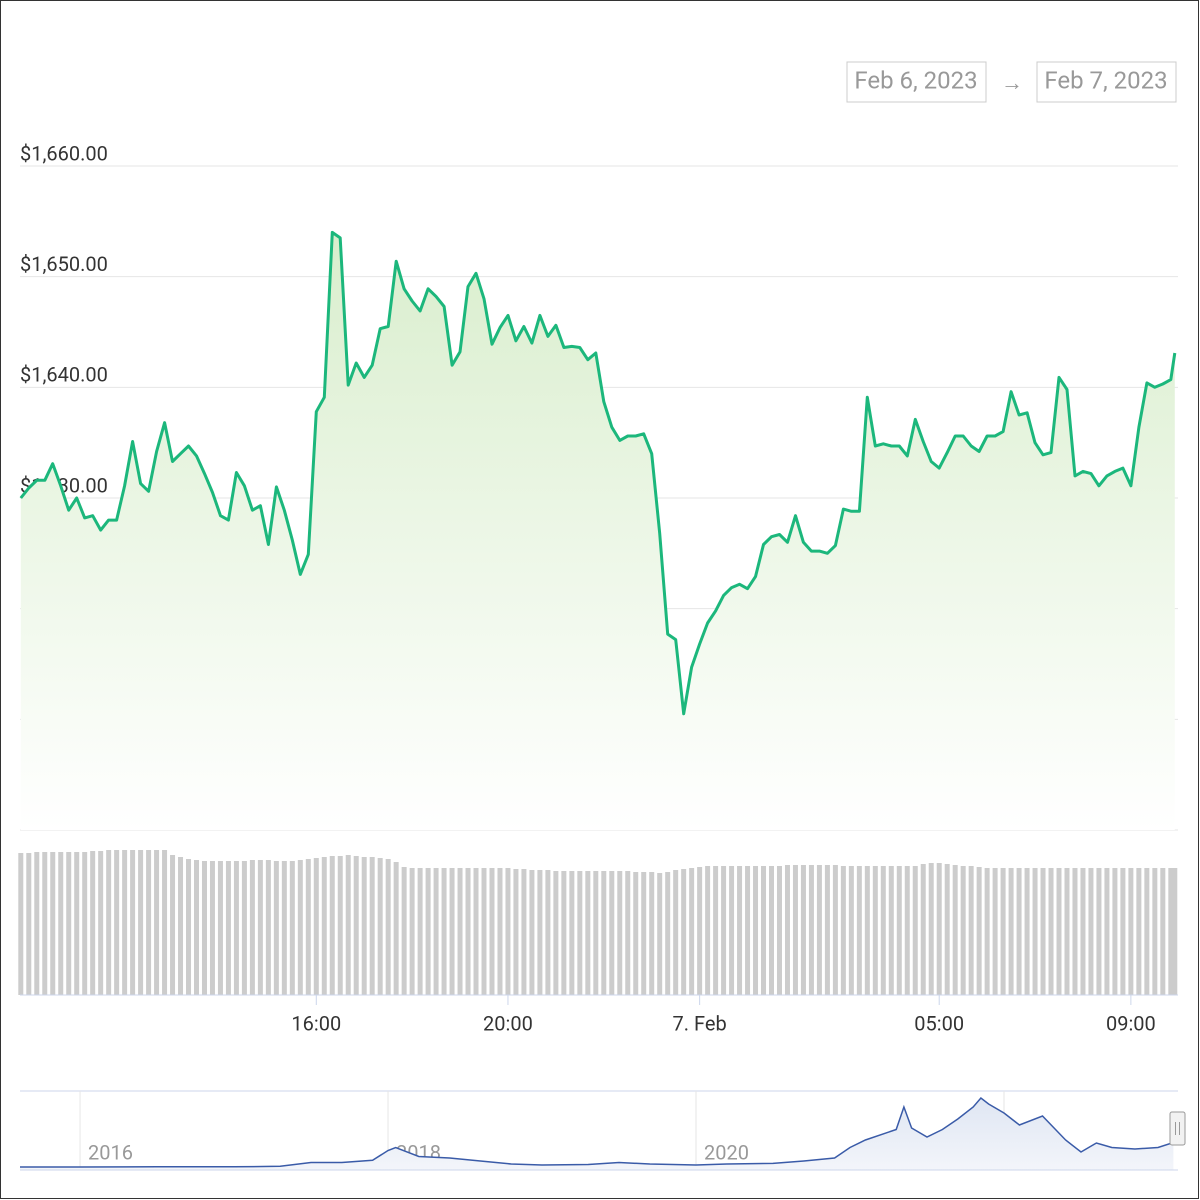  What do you see at coordinates (1131, 1023) in the screenshot?
I see `x-tick-label: 09:00` at bounding box center [1131, 1023].